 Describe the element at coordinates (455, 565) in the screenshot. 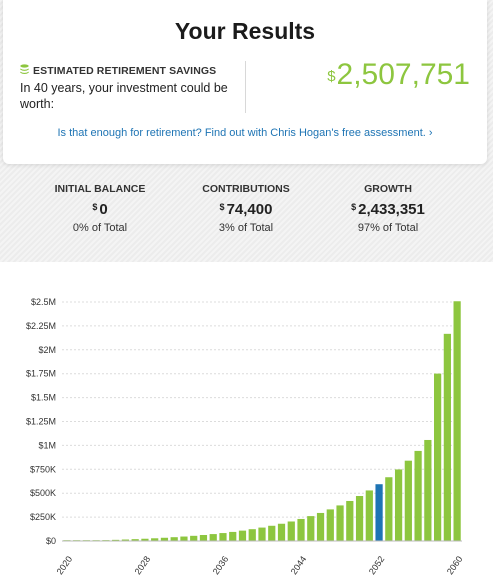

I see `x-tick-label: 2060` at that location.